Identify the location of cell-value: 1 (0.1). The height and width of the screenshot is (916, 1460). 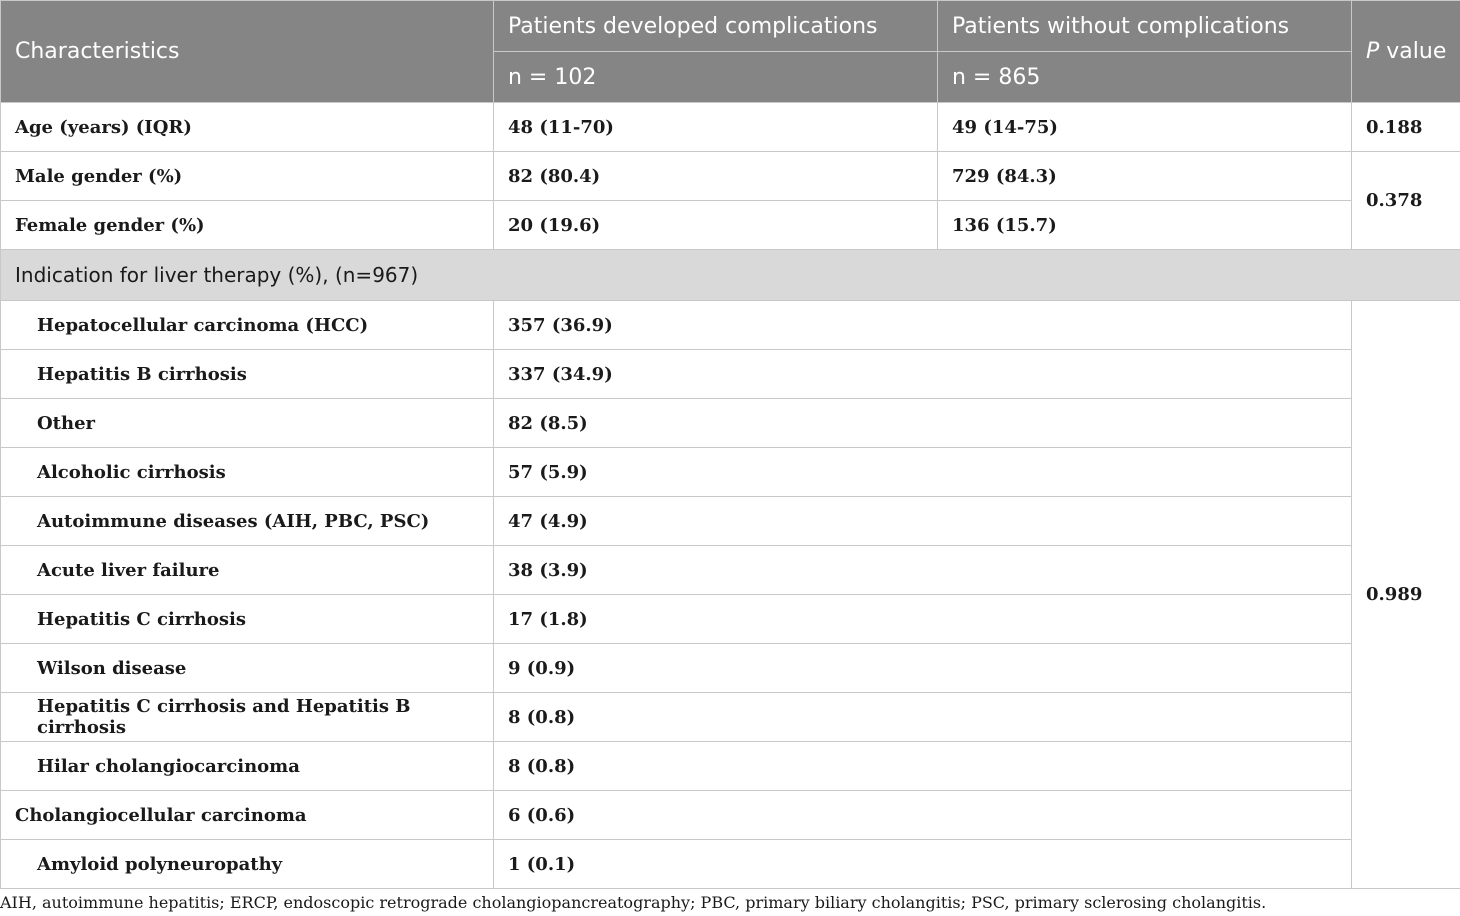
(922, 864).